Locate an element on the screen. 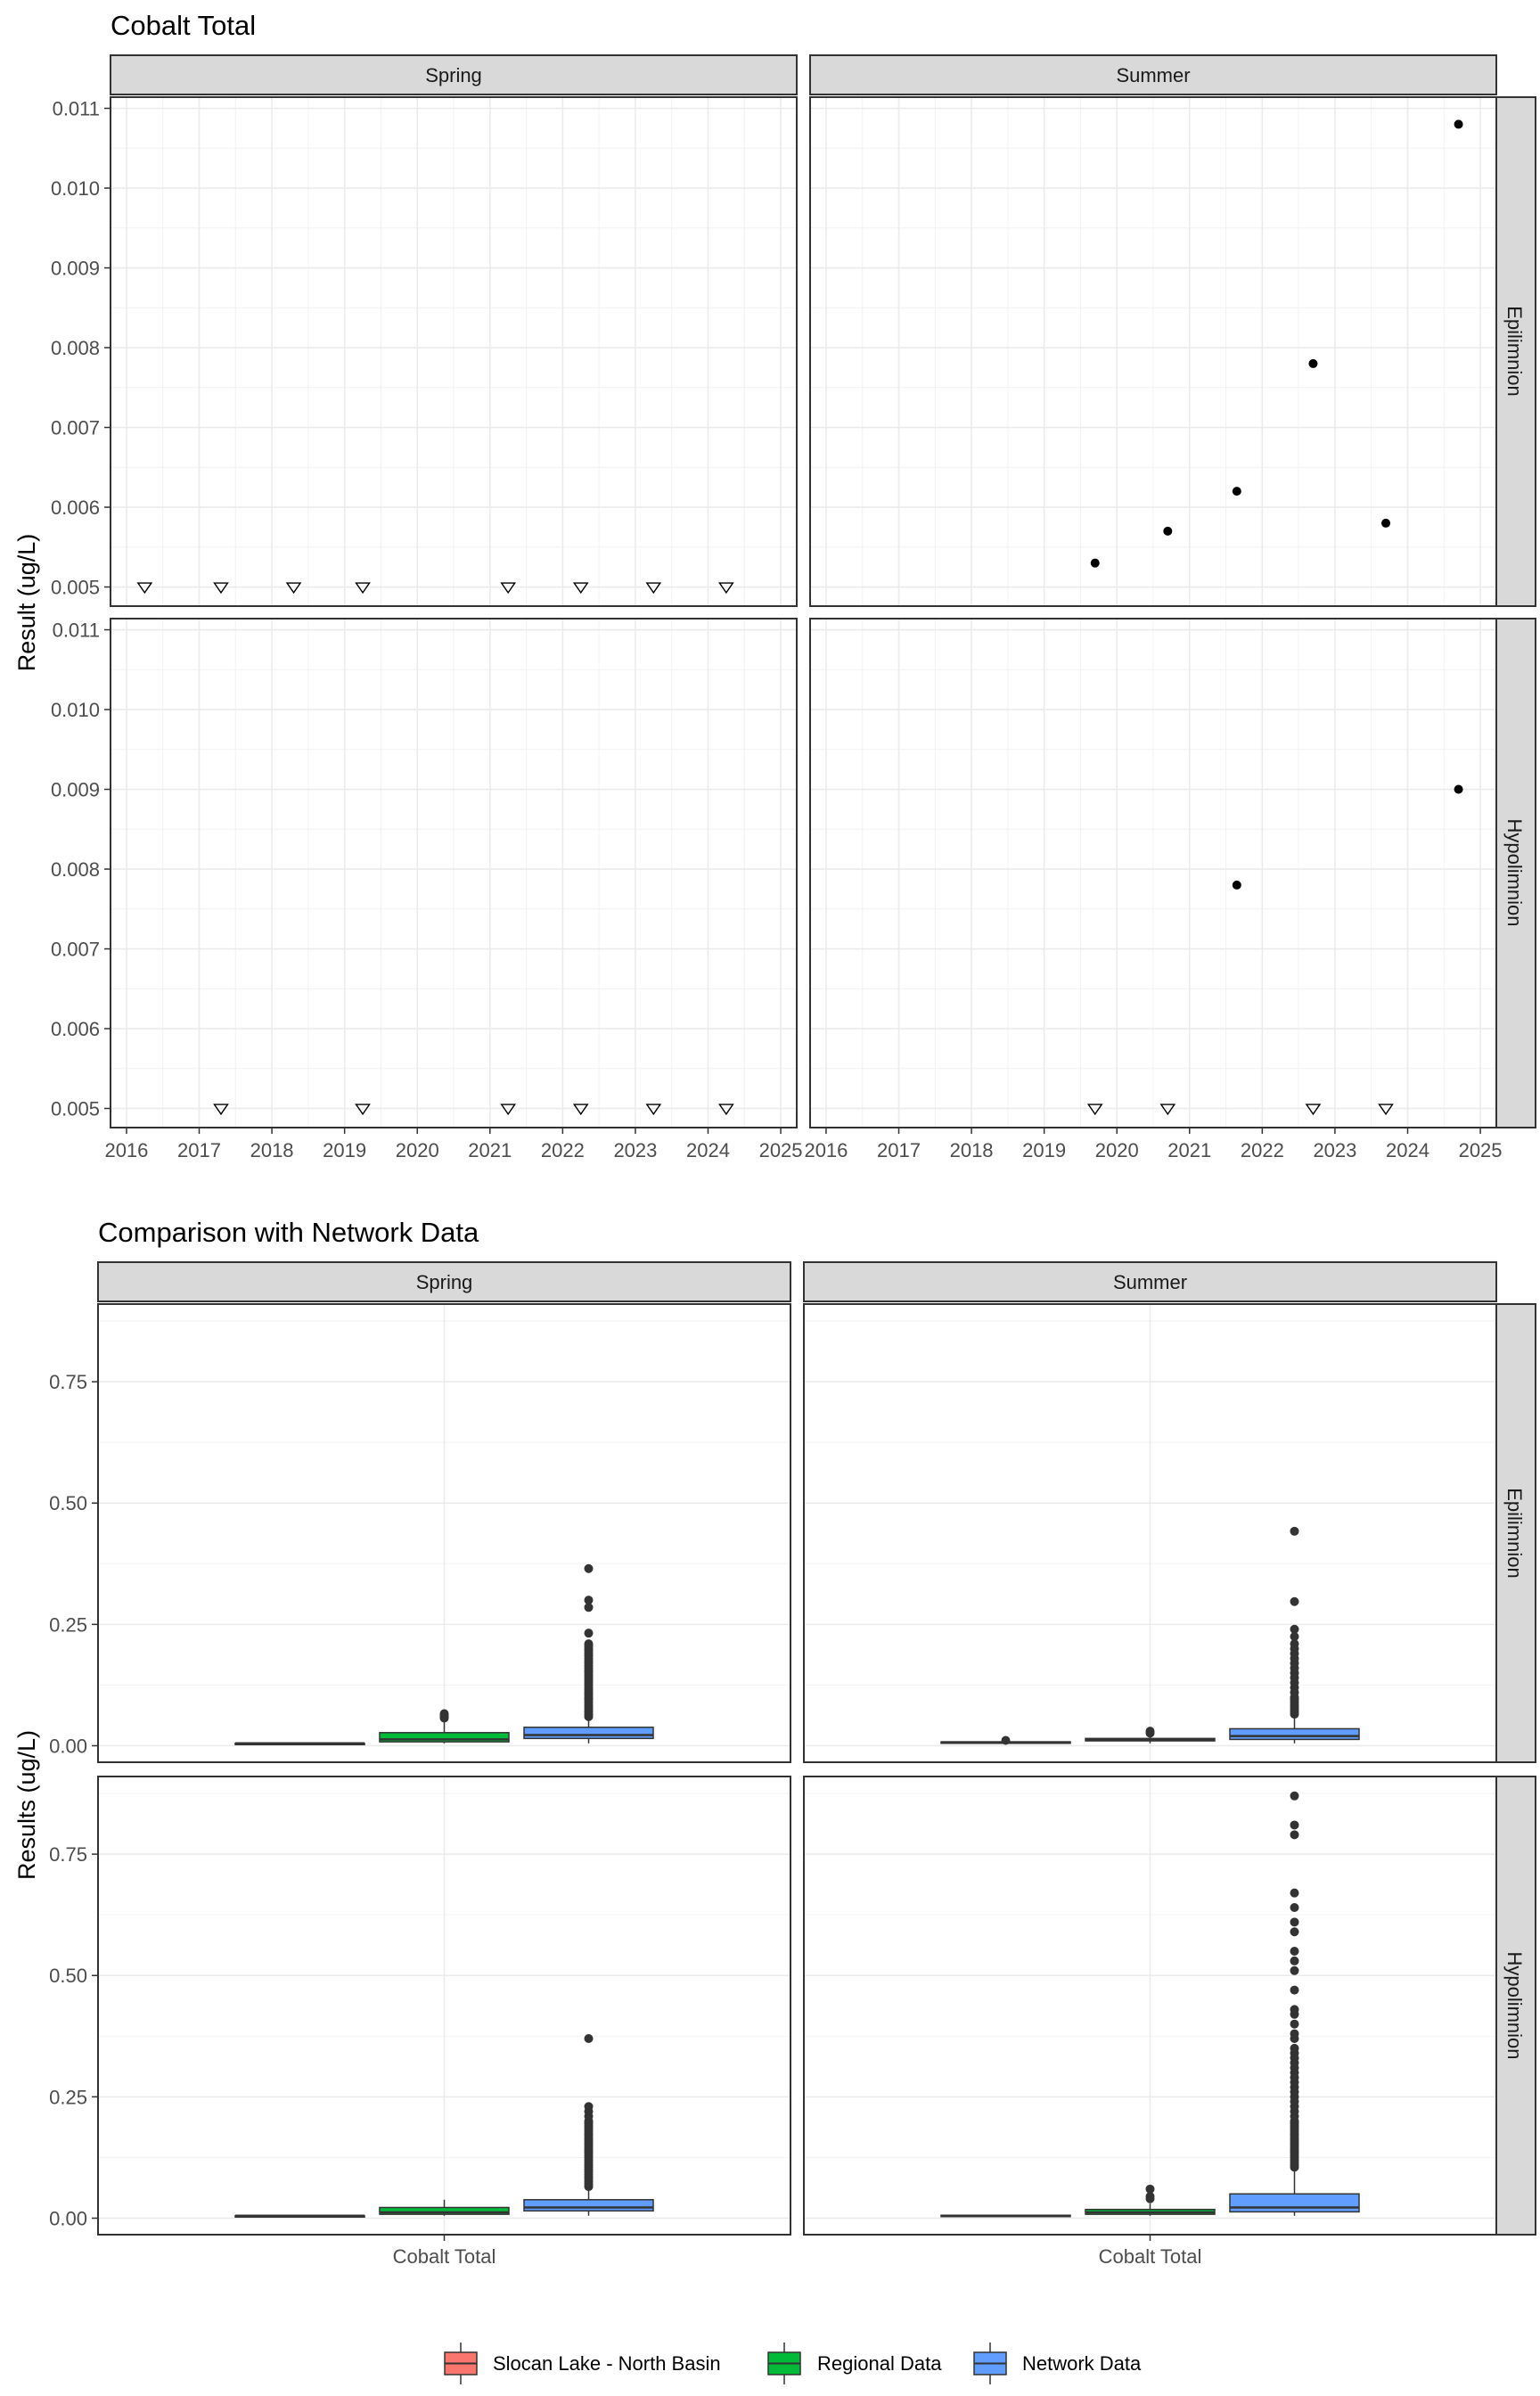 Image resolution: width=1540 pixels, height=2396 pixels. y-tick-label: 0.010 is located at coordinates (75, 188).